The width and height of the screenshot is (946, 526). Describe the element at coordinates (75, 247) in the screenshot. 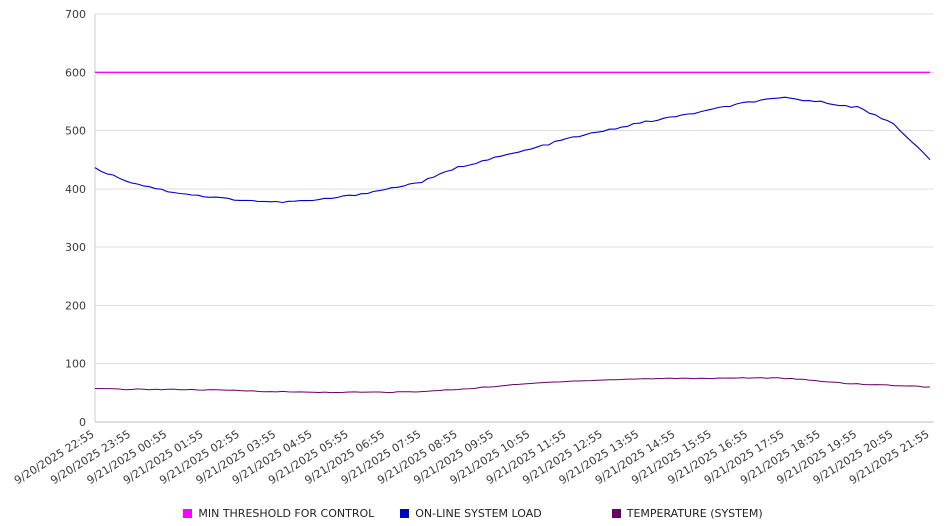

I see `y-tick-label: 300` at that location.